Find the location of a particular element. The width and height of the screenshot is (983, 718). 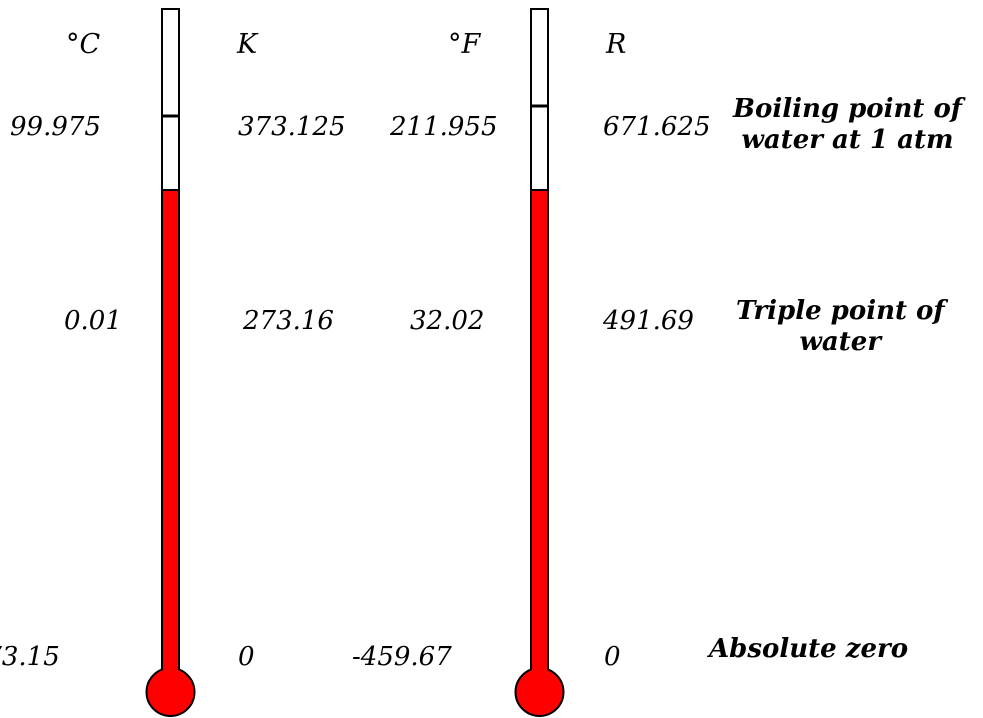

celsius-boiling-value: 99.975 is located at coordinates (55, 127).